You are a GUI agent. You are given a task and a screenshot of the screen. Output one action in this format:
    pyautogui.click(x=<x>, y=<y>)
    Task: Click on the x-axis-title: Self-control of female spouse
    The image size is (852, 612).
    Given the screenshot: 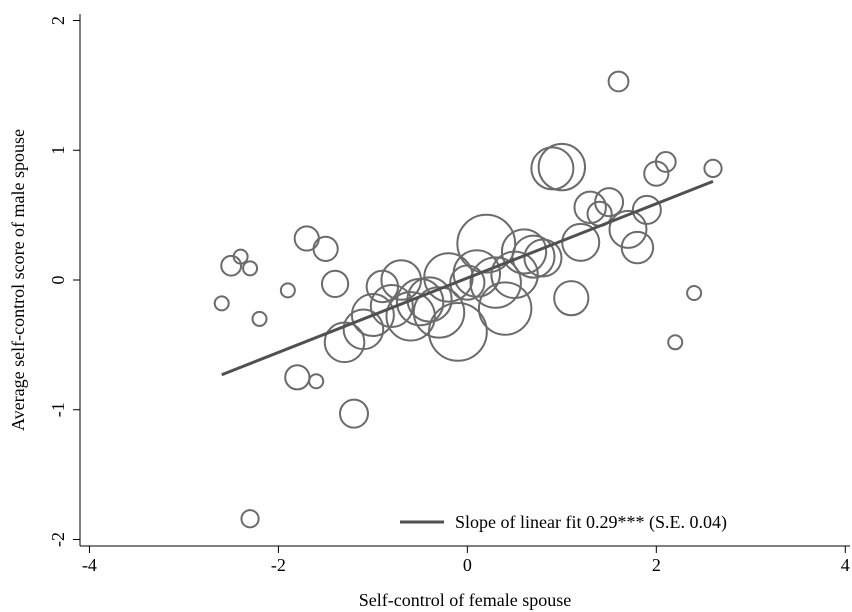 What is the action you would take?
    pyautogui.click(x=465, y=600)
    